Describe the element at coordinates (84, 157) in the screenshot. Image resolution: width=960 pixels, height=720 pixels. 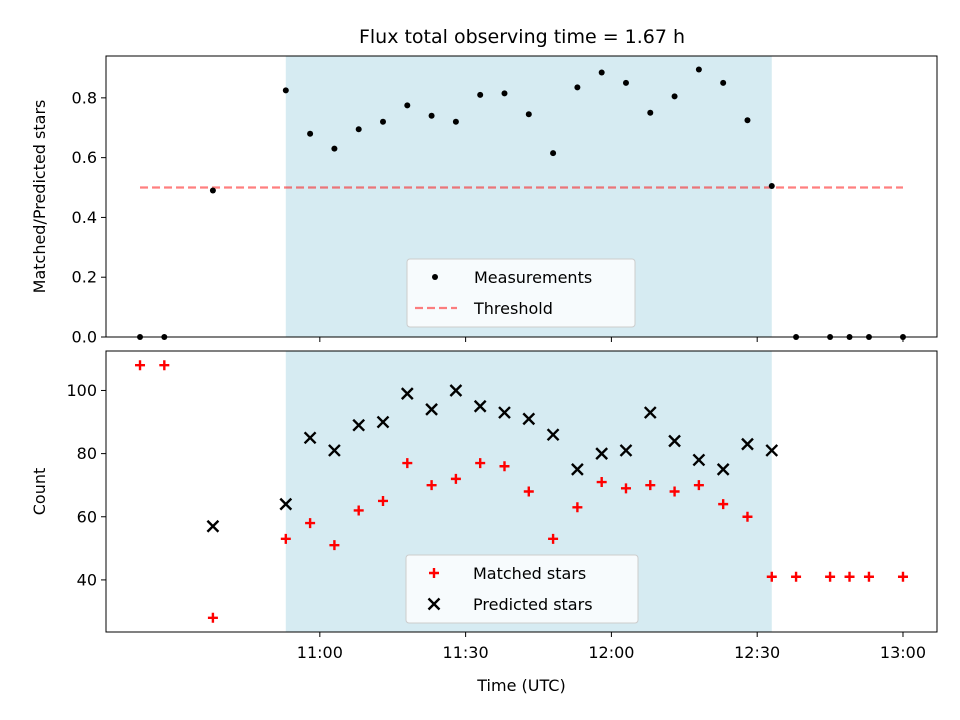
I see `y-tick-label: 0.6` at that location.